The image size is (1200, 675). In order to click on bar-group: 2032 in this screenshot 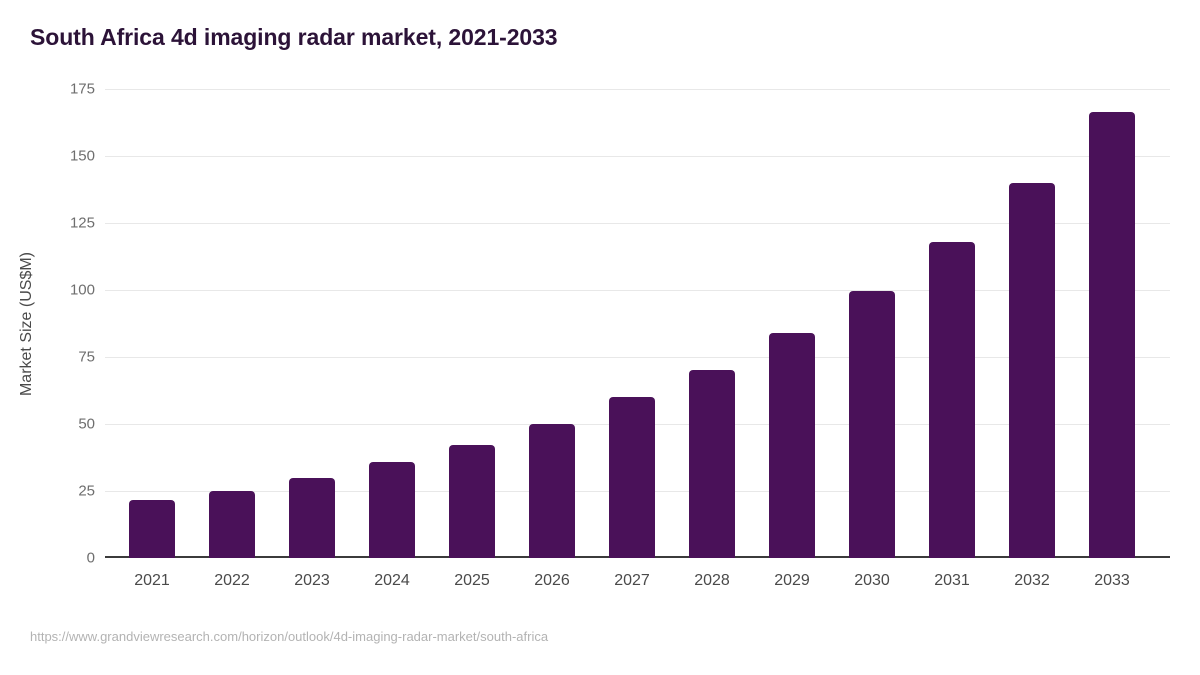, I will do `click(1032, 339)`.